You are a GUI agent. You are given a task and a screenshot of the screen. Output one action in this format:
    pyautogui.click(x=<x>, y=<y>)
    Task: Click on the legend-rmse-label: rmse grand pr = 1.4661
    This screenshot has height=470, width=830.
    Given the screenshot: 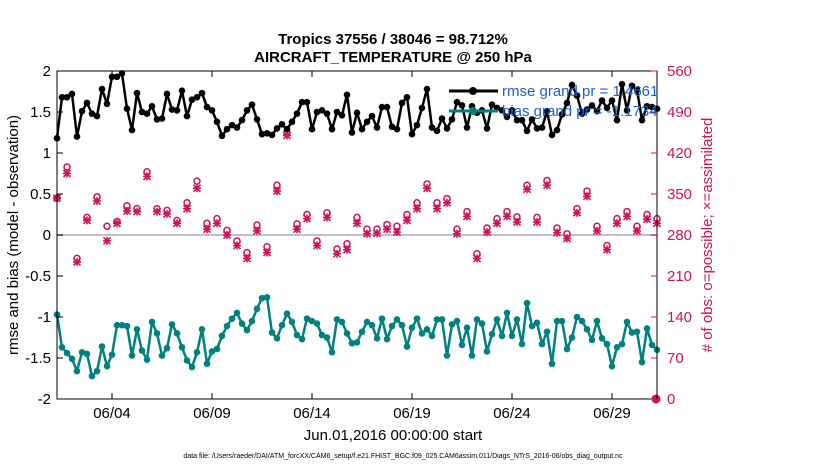 What is the action you would take?
    pyautogui.click(x=580, y=91)
    